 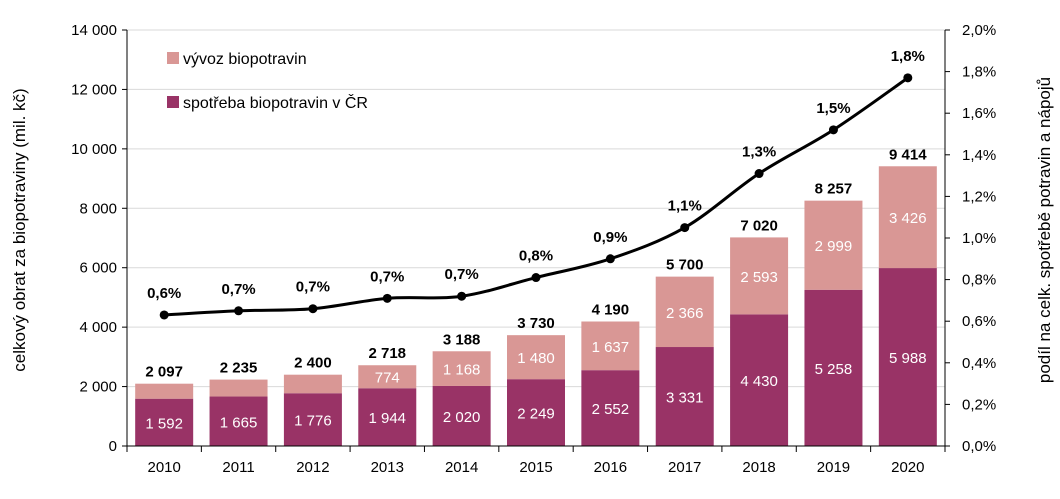 I want to click on y2-tick-label: 2,0%, so click(x=979, y=30).